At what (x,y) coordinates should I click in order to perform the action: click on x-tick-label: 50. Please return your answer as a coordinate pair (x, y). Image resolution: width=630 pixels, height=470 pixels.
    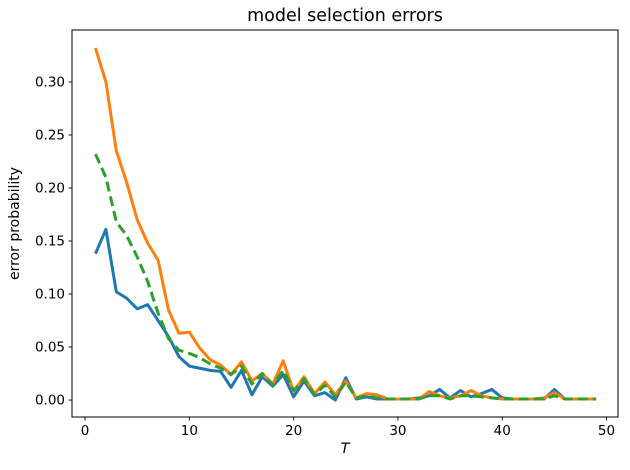
    Looking at the image, I should click on (606, 431).